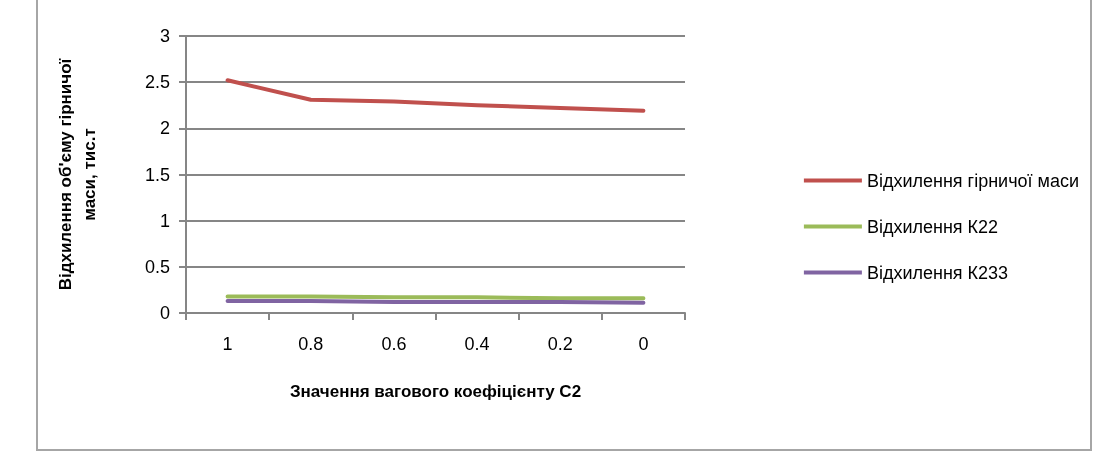  What do you see at coordinates (394, 344) in the screenshot?
I see `x-tick-label: 0.6` at bounding box center [394, 344].